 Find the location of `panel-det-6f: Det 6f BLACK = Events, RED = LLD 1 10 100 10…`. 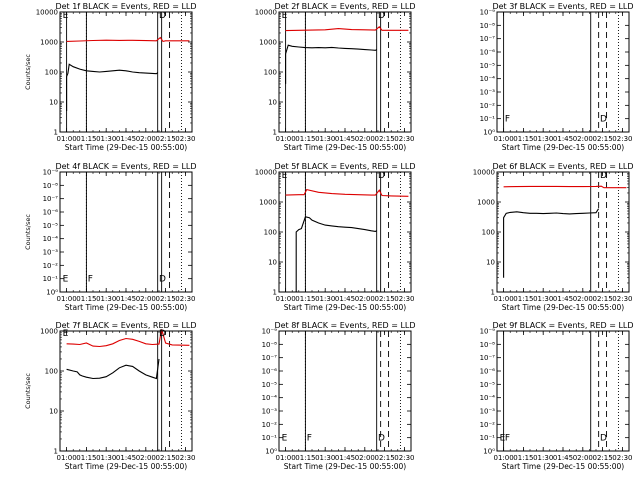

panel-det-6f: Det 6f BLACK = Events, RED = LLD 1 10 100 10… is located at coordinates (553, 237).